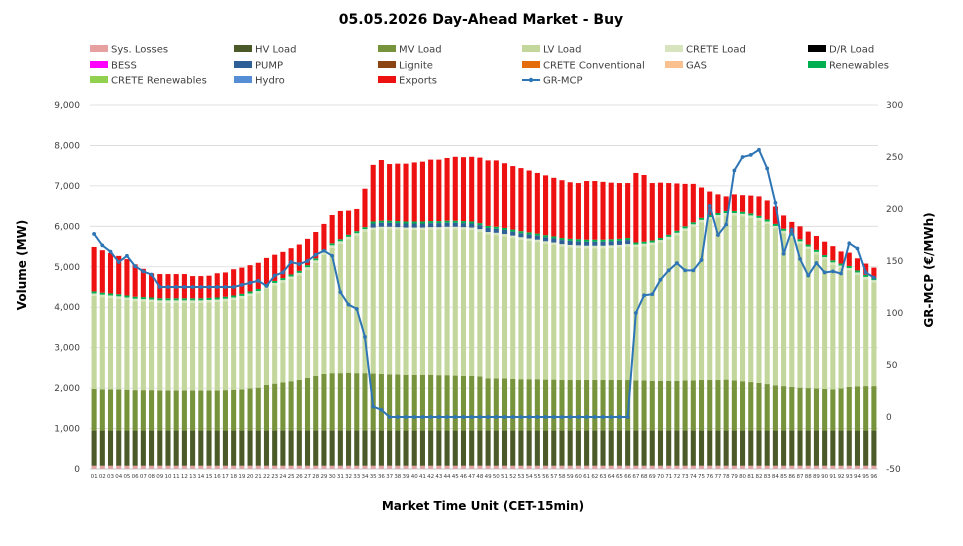  What do you see at coordinates (405, 66) in the screenshot?
I see `legend-item-lignite: Lignite` at bounding box center [405, 66].